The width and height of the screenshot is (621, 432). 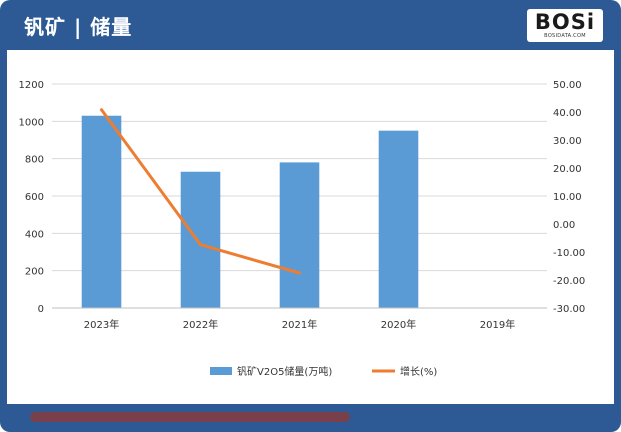 What do you see at coordinates (31, 85) in the screenshot?
I see `left-tick-label: 1200` at bounding box center [31, 85].